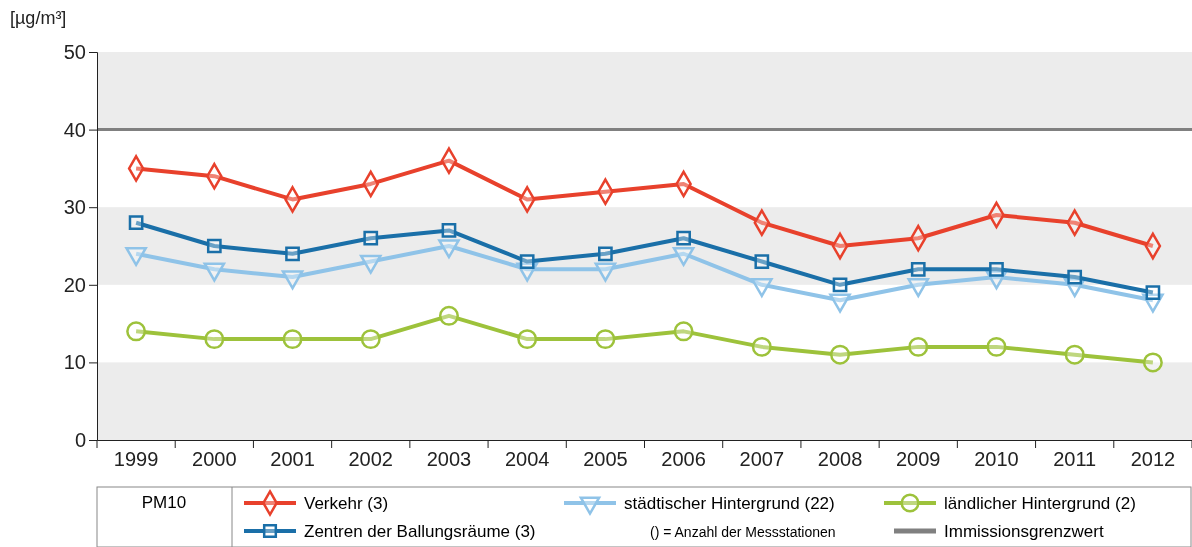  What do you see at coordinates (292, 459) in the screenshot?
I see `x-tick-label: 2001` at bounding box center [292, 459].